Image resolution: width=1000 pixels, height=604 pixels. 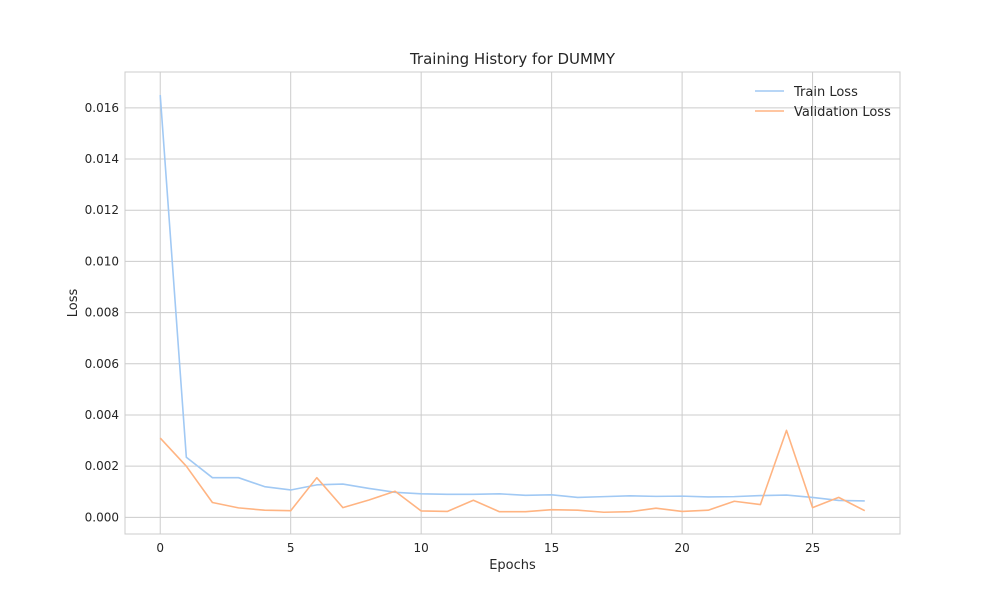 What do you see at coordinates (512, 565) in the screenshot?
I see `x-axis-label: Epochs` at bounding box center [512, 565].